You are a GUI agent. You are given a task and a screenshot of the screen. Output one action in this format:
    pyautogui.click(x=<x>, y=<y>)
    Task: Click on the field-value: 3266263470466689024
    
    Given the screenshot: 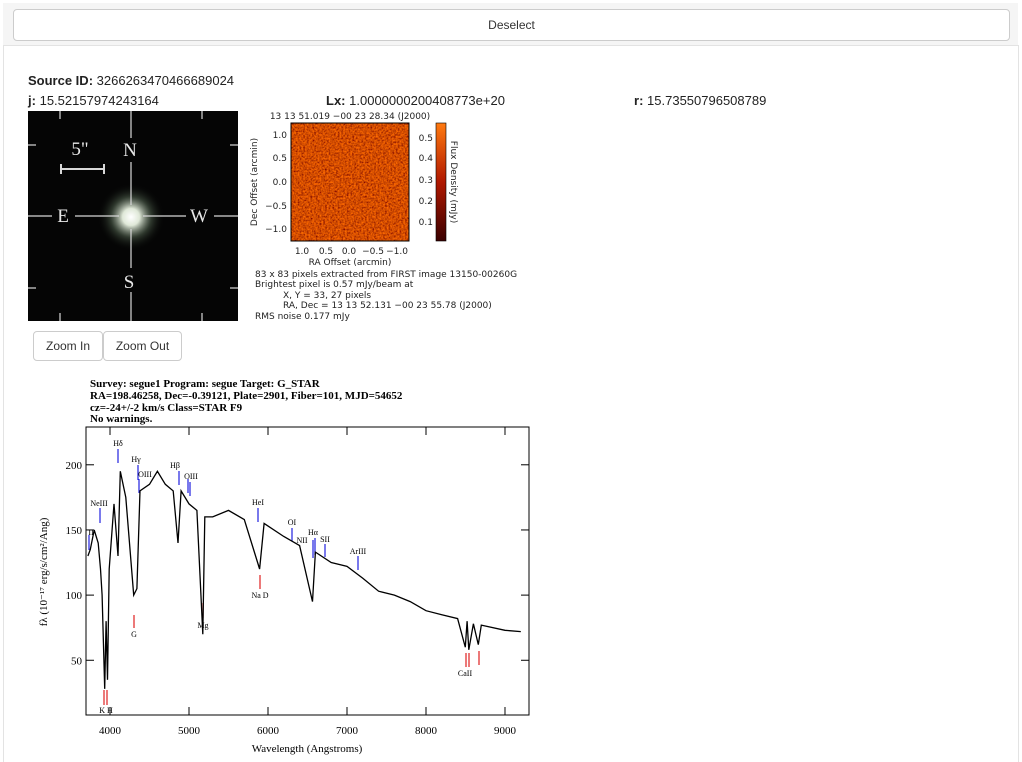 What is the action you would take?
    pyautogui.click(x=165, y=80)
    